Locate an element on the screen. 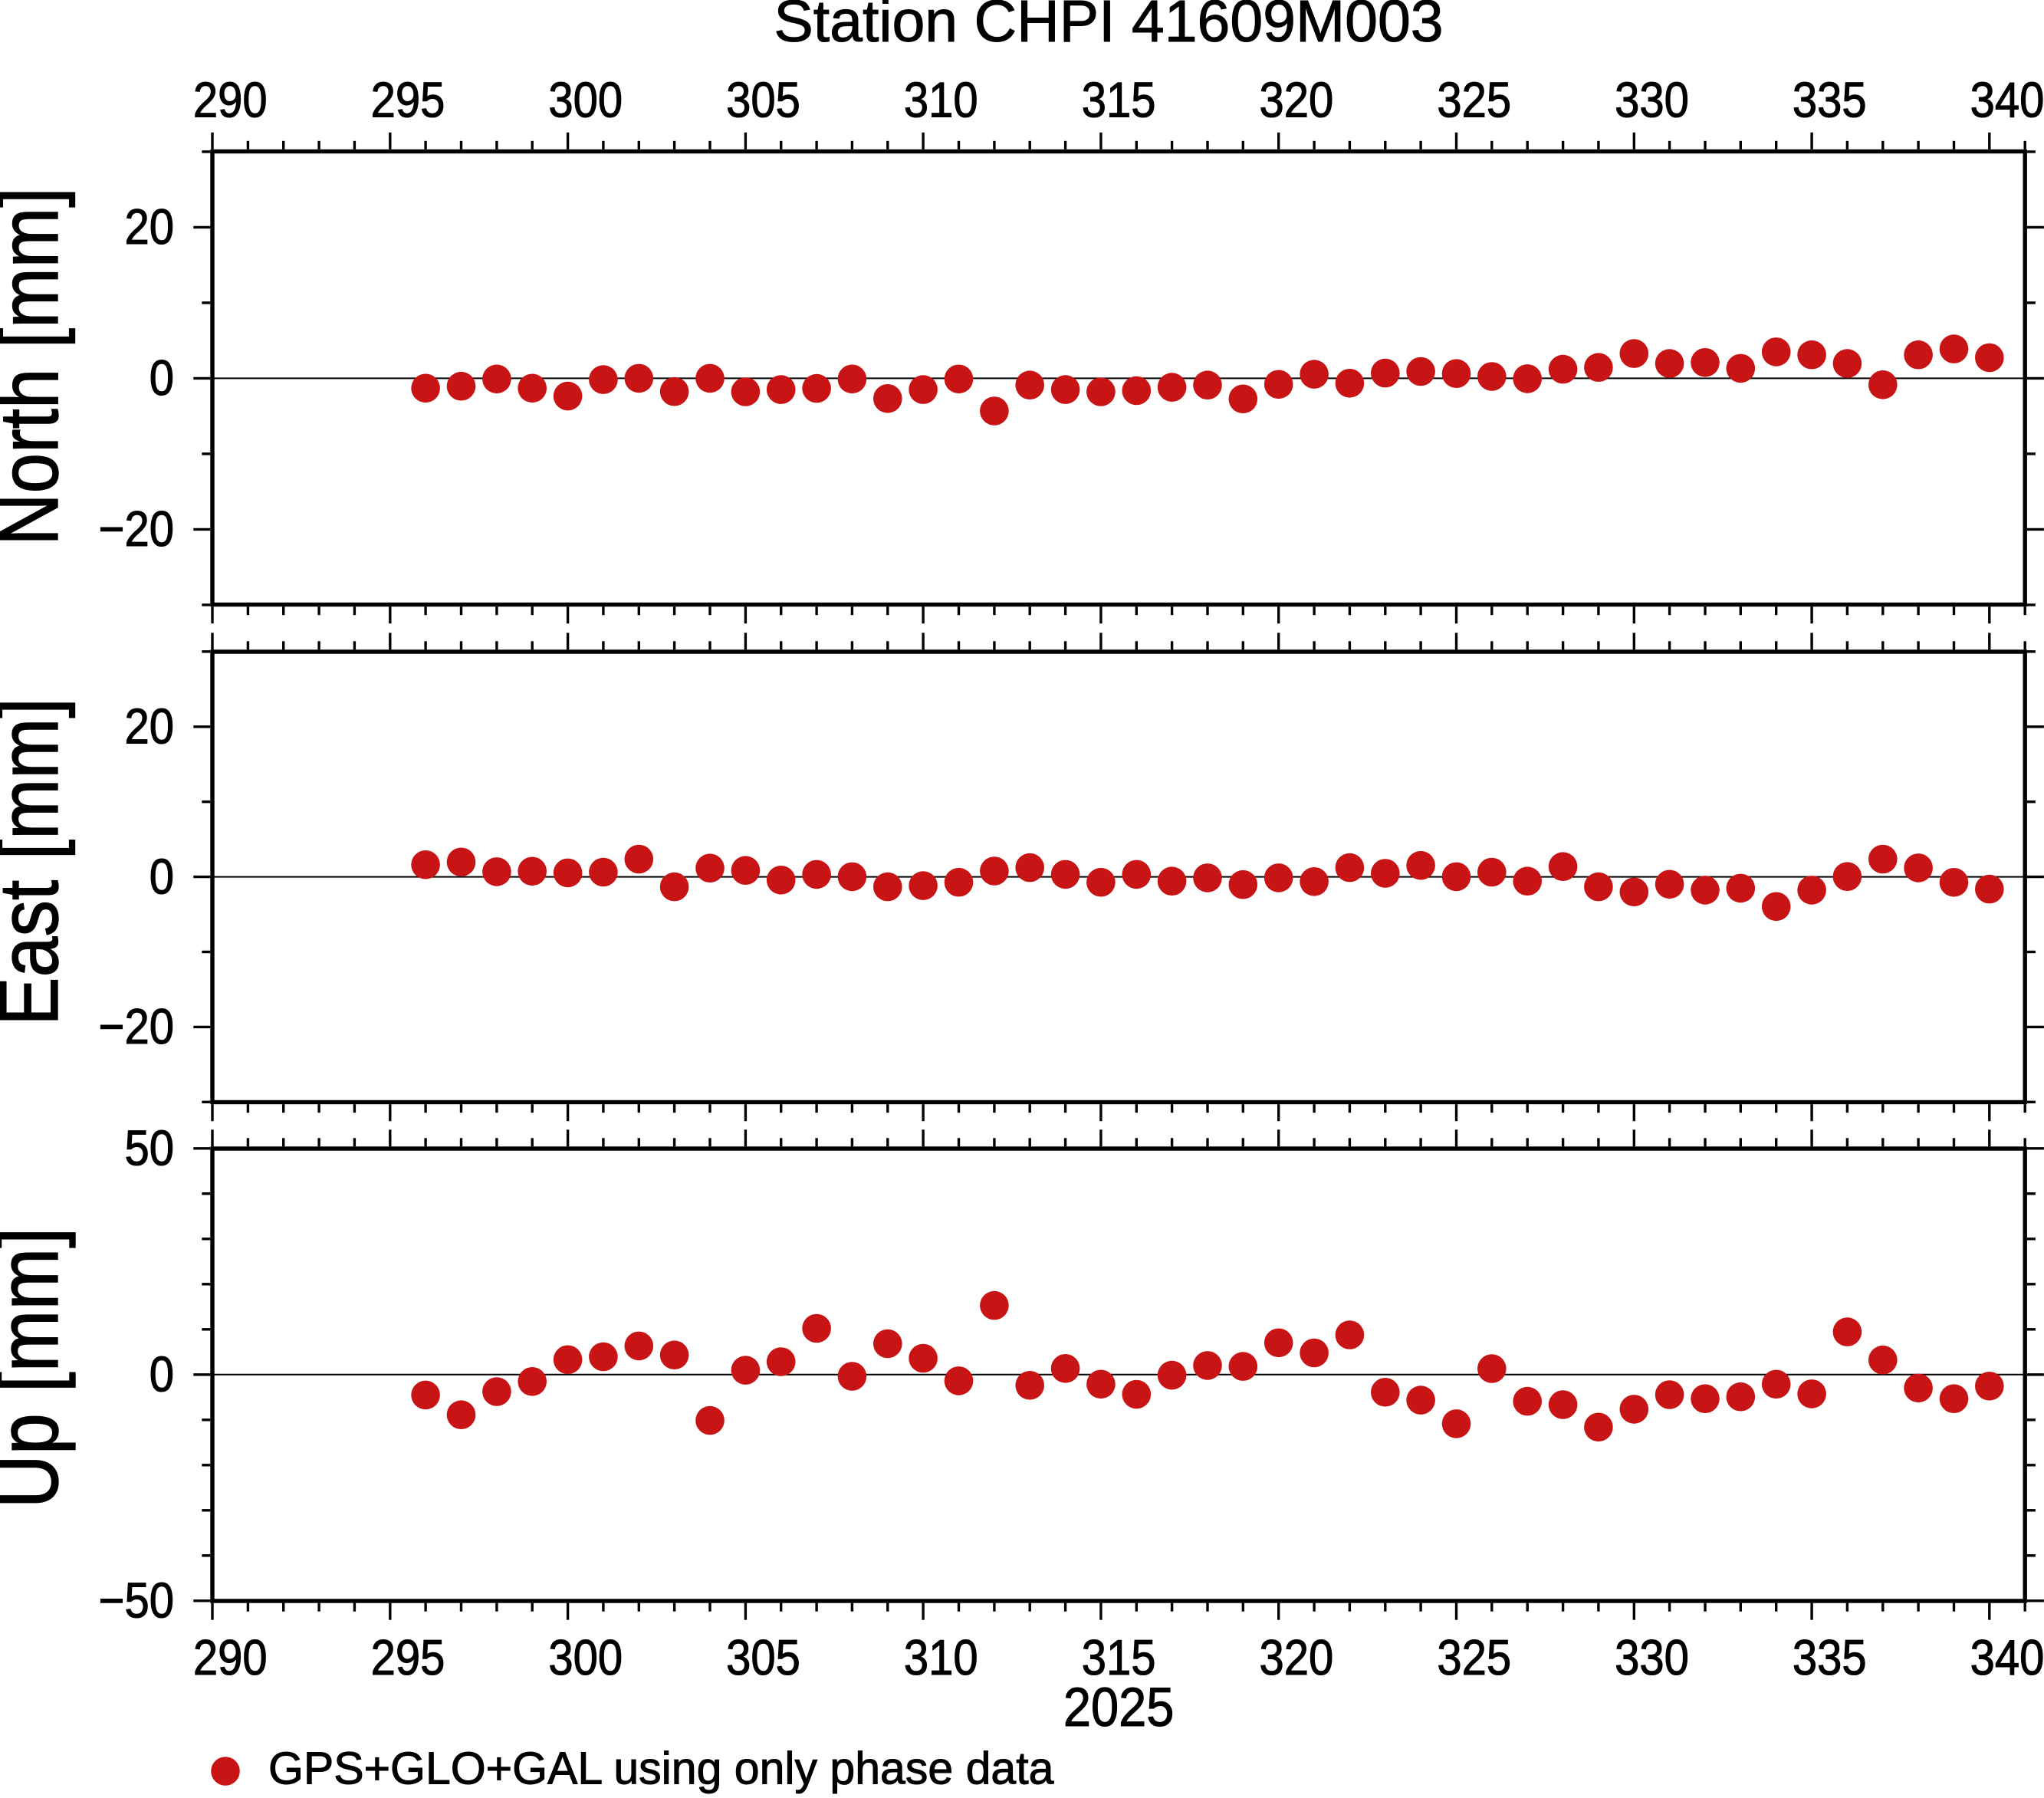  svg-text: East [mm] is located at coordinates (38, 862).